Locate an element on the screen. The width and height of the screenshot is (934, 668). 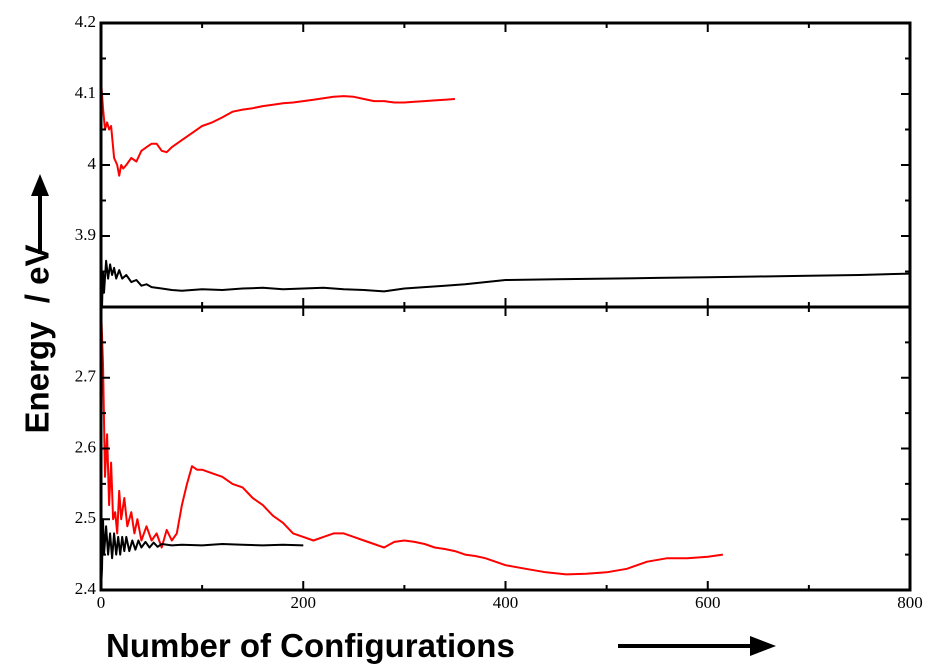
series-line-bottom-black is located at coordinates (202, 554).